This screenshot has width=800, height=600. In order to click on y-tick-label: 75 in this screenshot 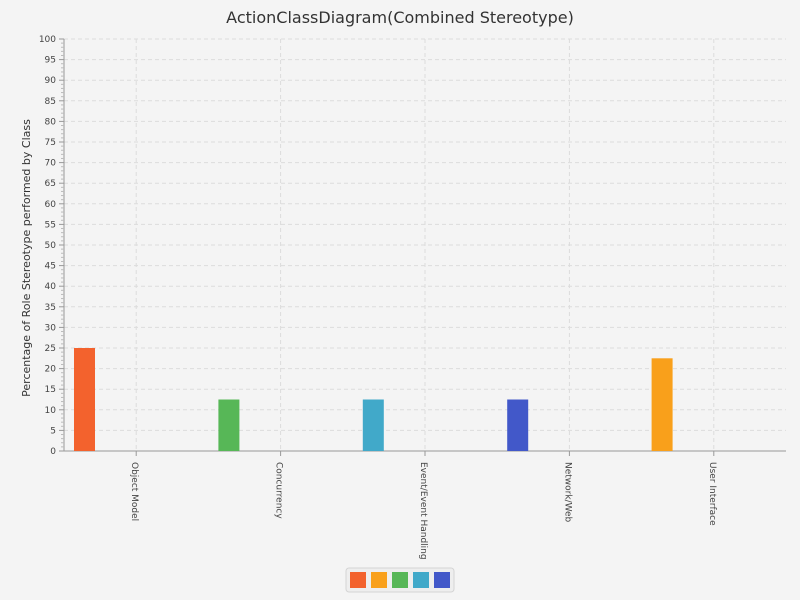, I will do `click(50, 143)`.